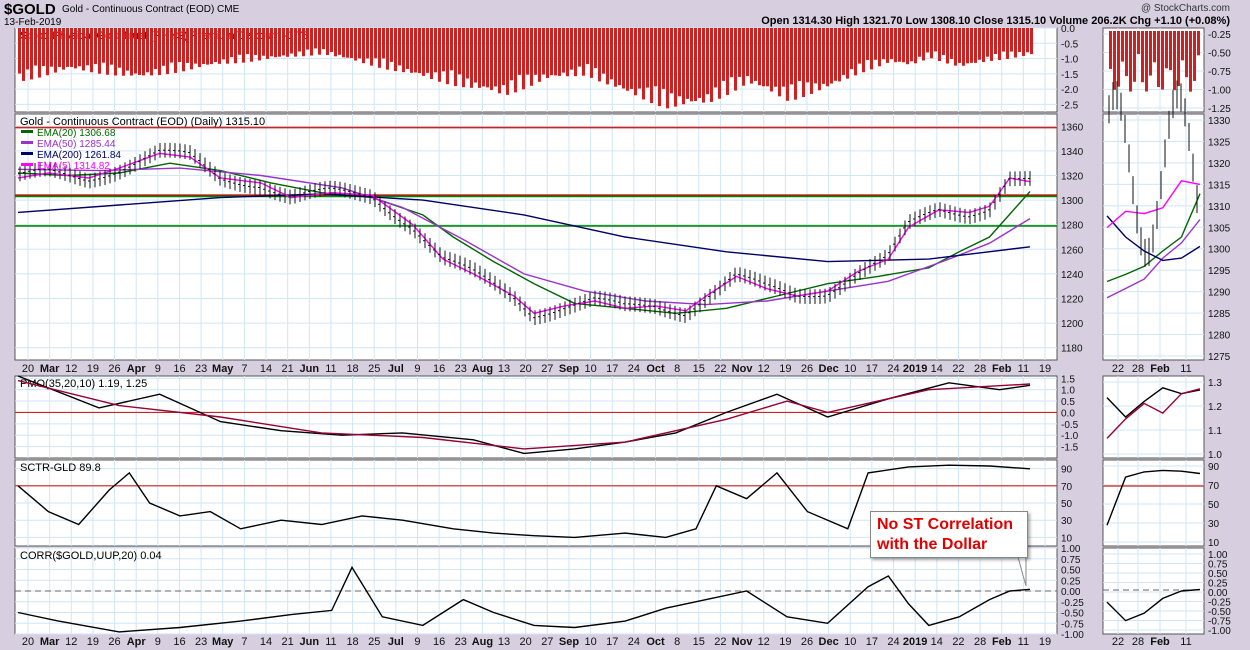 The image size is (1250, 650). Describe the element at coordinates (27, 153) in the screenshot. I see `legend-swatch` at that location.